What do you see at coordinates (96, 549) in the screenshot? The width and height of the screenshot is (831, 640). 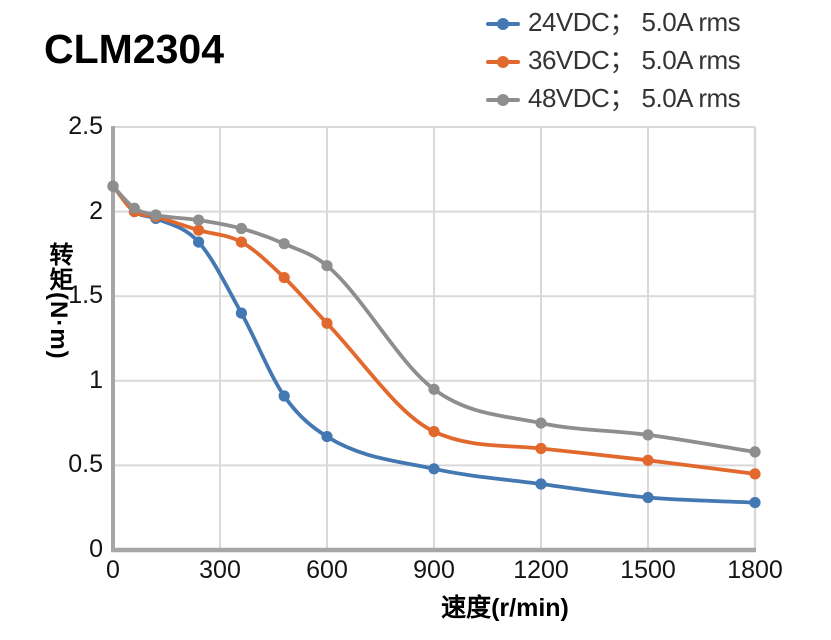 I see `y-tick-label: 0` at bounding box center [96, 549].